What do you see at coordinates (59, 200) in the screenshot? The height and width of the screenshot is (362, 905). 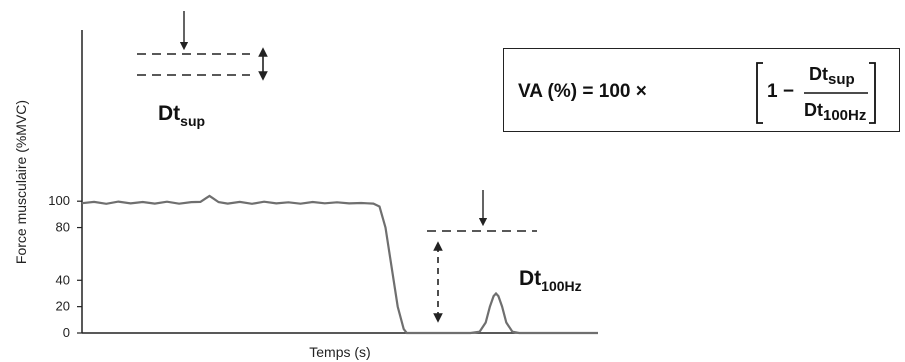 I see `y-tick-label: 100` at bounding box center [59, 200].